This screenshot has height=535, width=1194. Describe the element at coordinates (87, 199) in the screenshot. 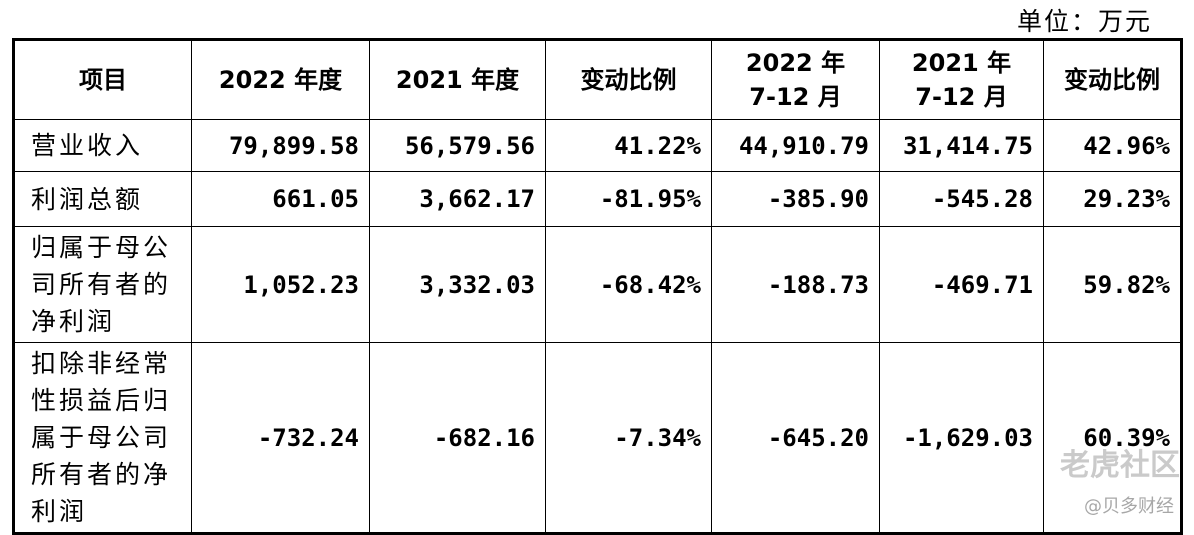

I see `row-label: 利润总额` at that location.